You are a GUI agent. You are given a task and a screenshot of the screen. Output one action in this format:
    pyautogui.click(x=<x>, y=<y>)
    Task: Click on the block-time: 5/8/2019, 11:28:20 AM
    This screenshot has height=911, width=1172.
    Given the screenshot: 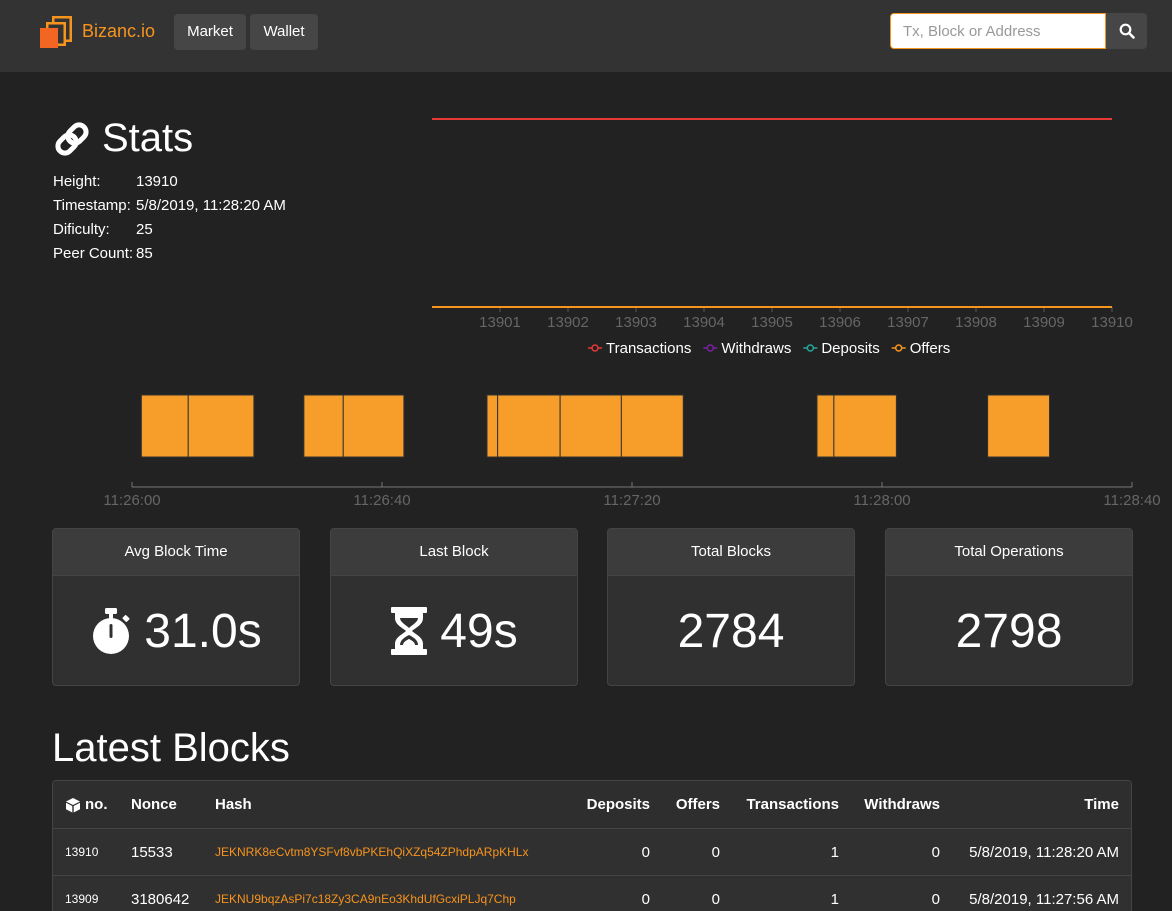 What is the action you would take?
    pyautogui.click(x=1044, y=852)
    